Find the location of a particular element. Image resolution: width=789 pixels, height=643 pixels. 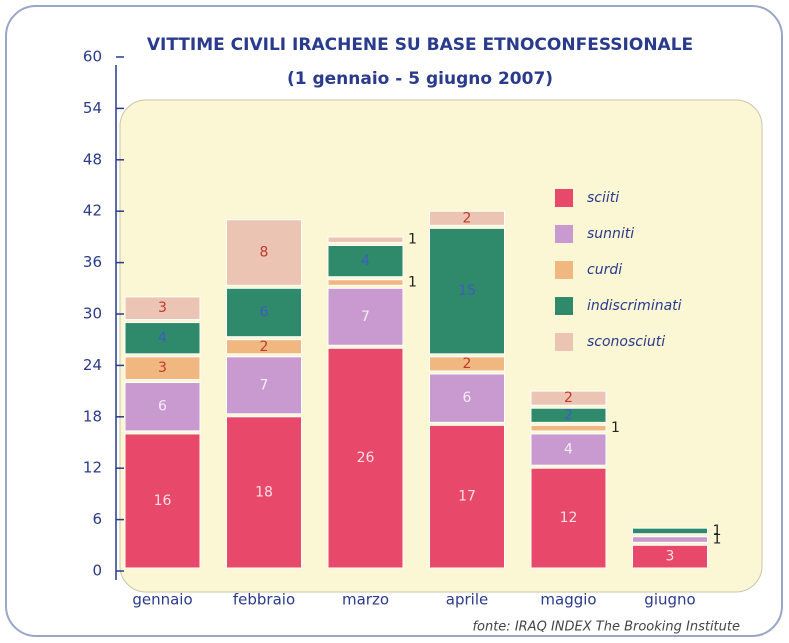

legend-label: indiscriminati is located at coordinates (634, 306).